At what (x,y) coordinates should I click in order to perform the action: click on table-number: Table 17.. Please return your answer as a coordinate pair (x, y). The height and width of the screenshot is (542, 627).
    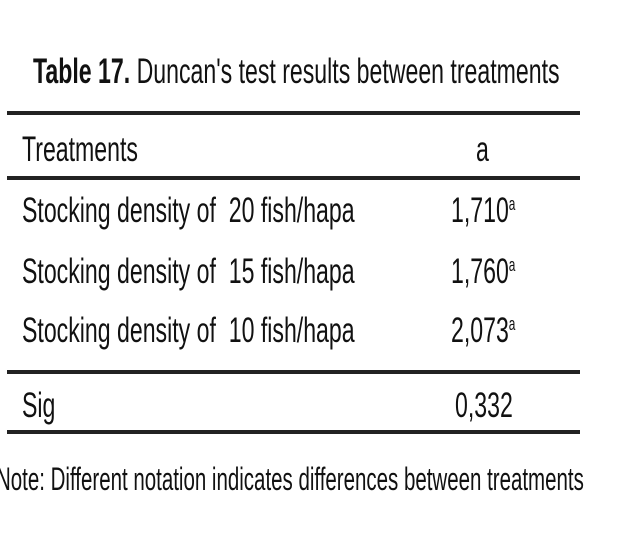
    Looking at the image, I should click on (82, 71).